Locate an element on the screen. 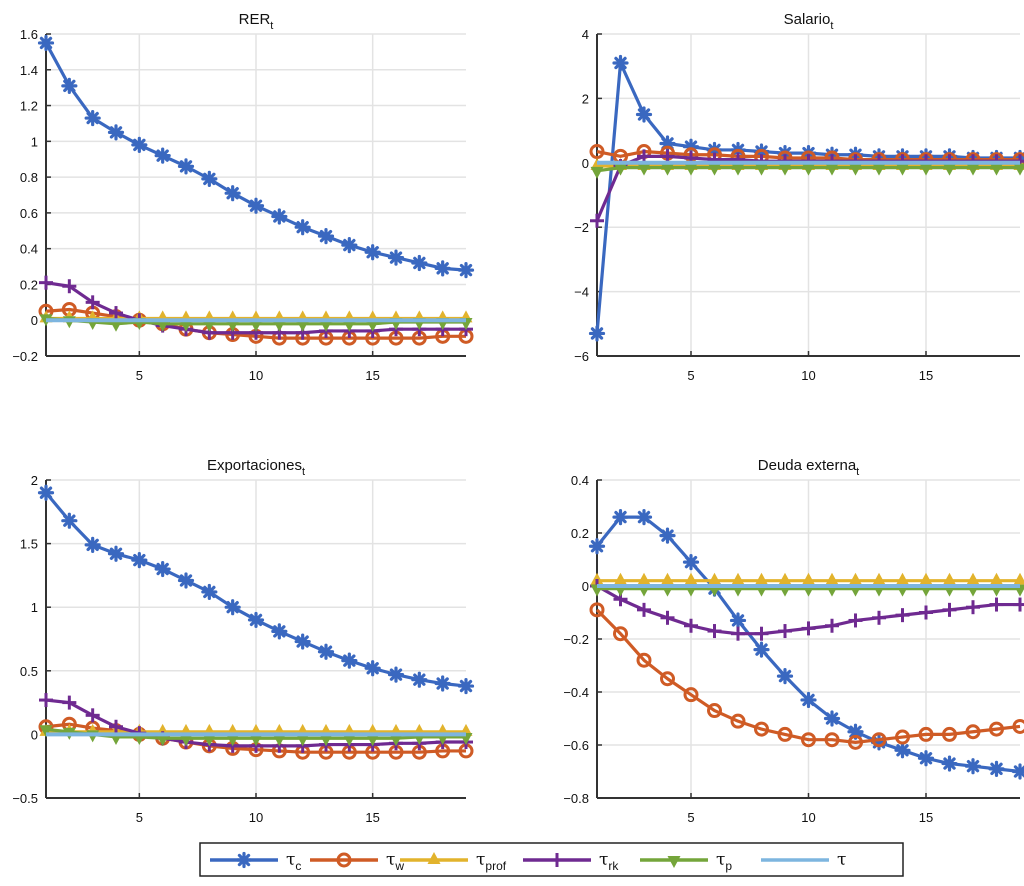 The width and height of the screenshot is (1024, 886). x-tick-label: 5 is located at coordinates (690, 817).